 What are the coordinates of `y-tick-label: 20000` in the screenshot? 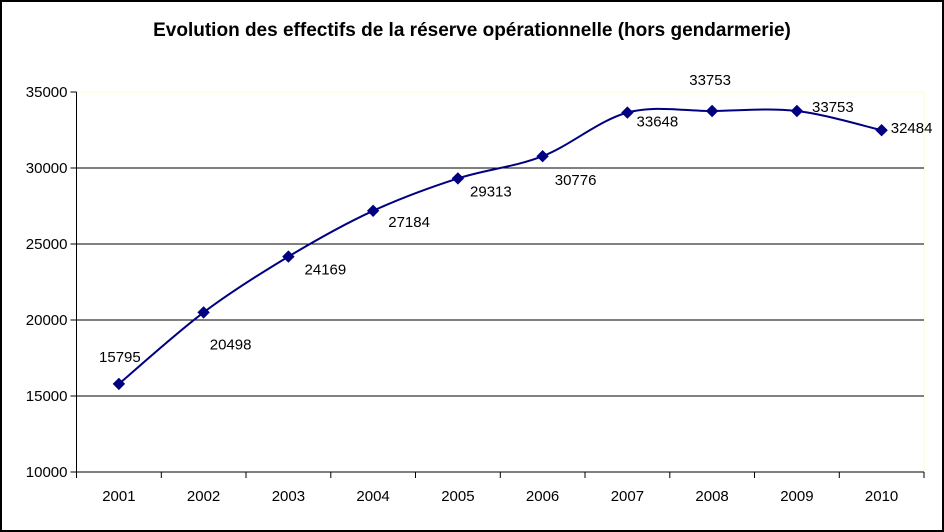 It's located at (47, 320).